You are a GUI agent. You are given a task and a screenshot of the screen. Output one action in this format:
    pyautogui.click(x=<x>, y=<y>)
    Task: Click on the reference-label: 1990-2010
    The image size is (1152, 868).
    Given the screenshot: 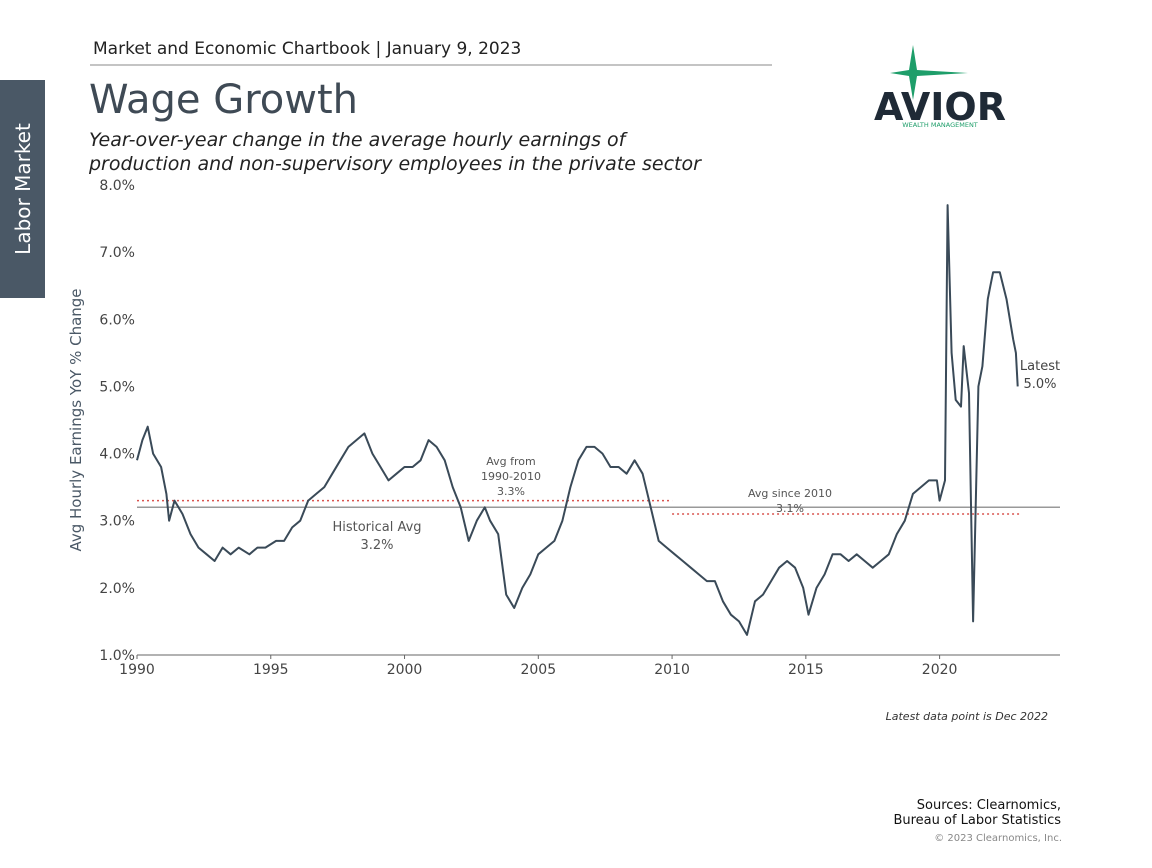 What is the action you would take?
    pyautogui.click(x=511, y=476)
    